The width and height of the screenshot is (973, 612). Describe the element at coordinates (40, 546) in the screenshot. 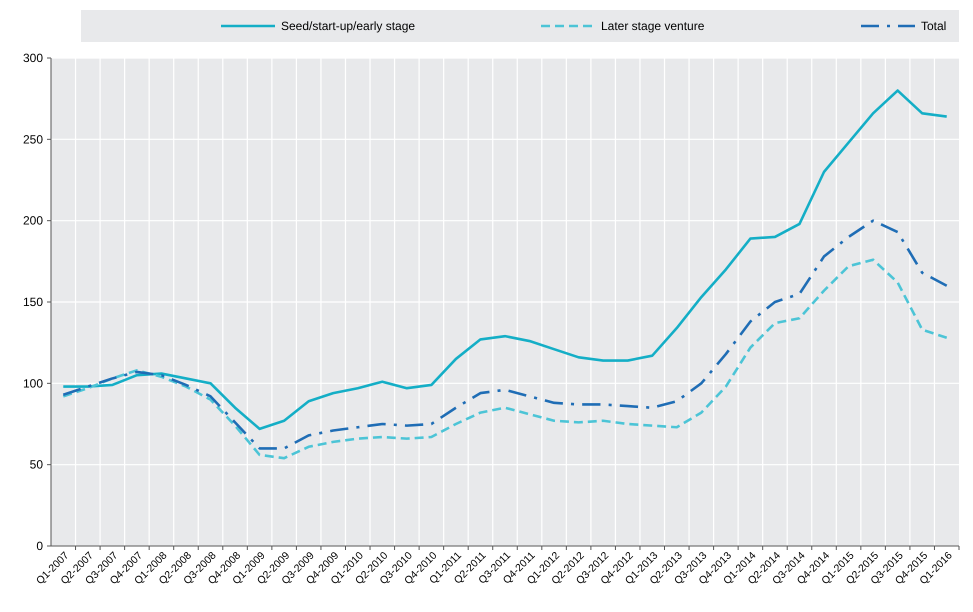

I see `y-tick-label: 0` at that location.